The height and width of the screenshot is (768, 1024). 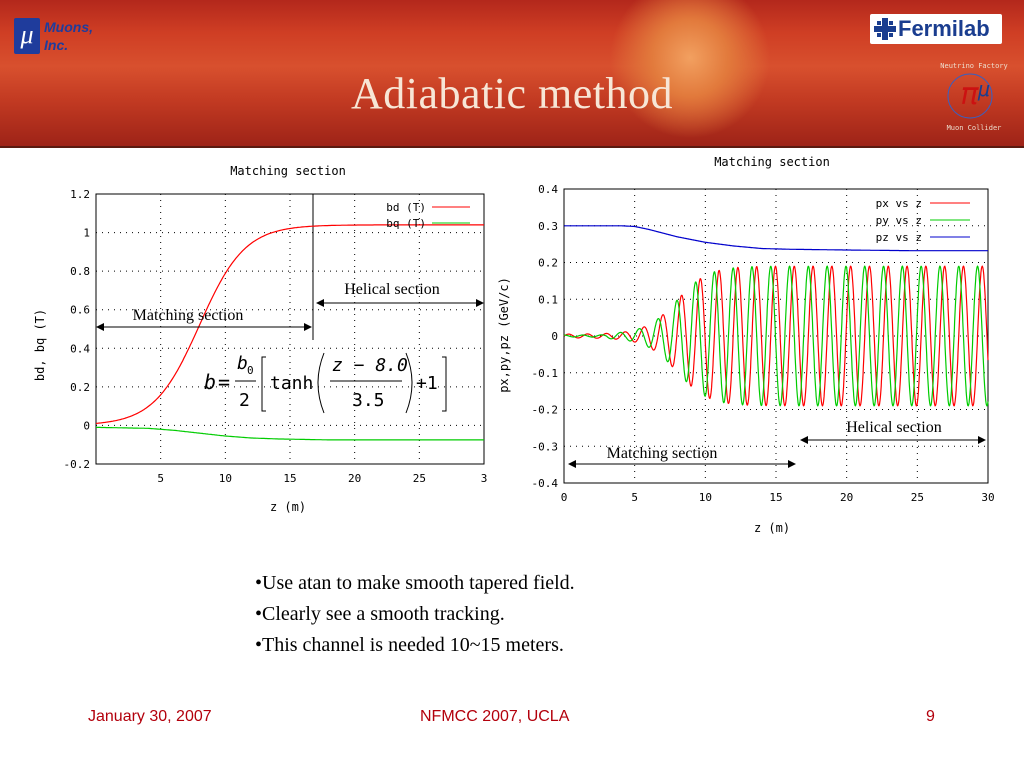 I want to click on footer-date: January 30, 2007, so click(x=150, y=716).